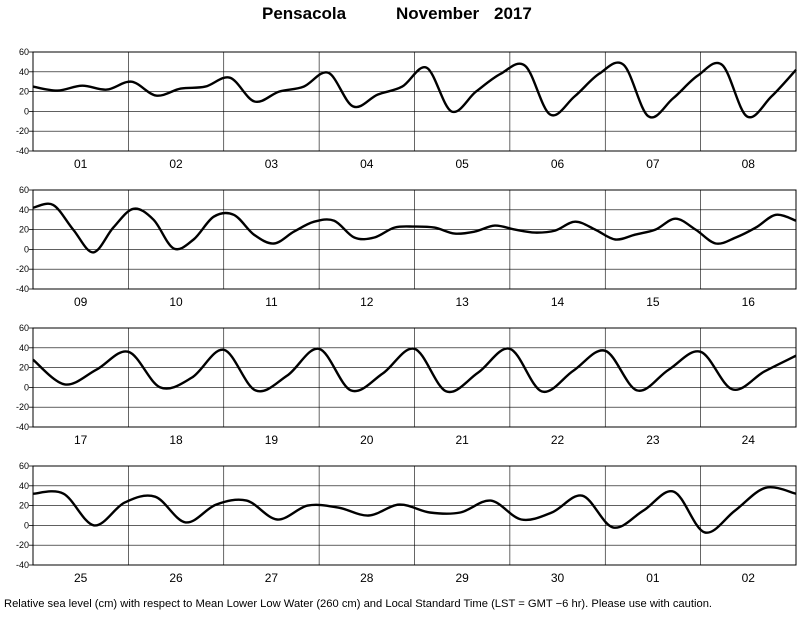 This screenshot has width=800, height=618. I want to click on day-label: 07, so click(653, 164).